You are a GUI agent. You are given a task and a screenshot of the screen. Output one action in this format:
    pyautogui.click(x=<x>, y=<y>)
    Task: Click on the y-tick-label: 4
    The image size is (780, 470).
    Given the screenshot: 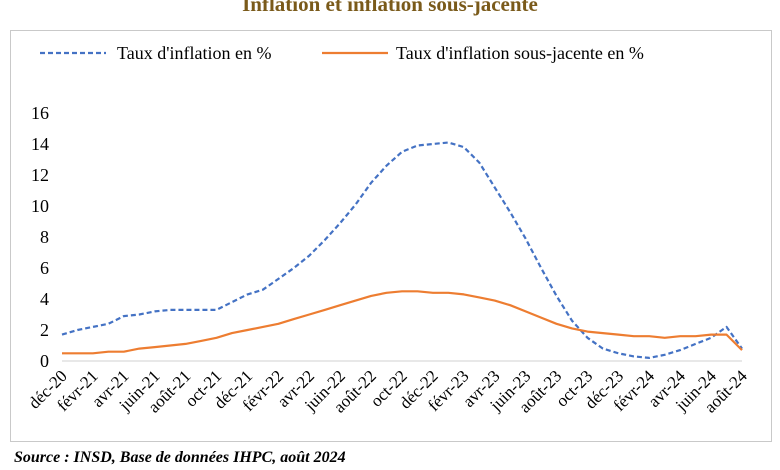 What is the action you would take?
    pyautogui.click(x=44, y=299)
    